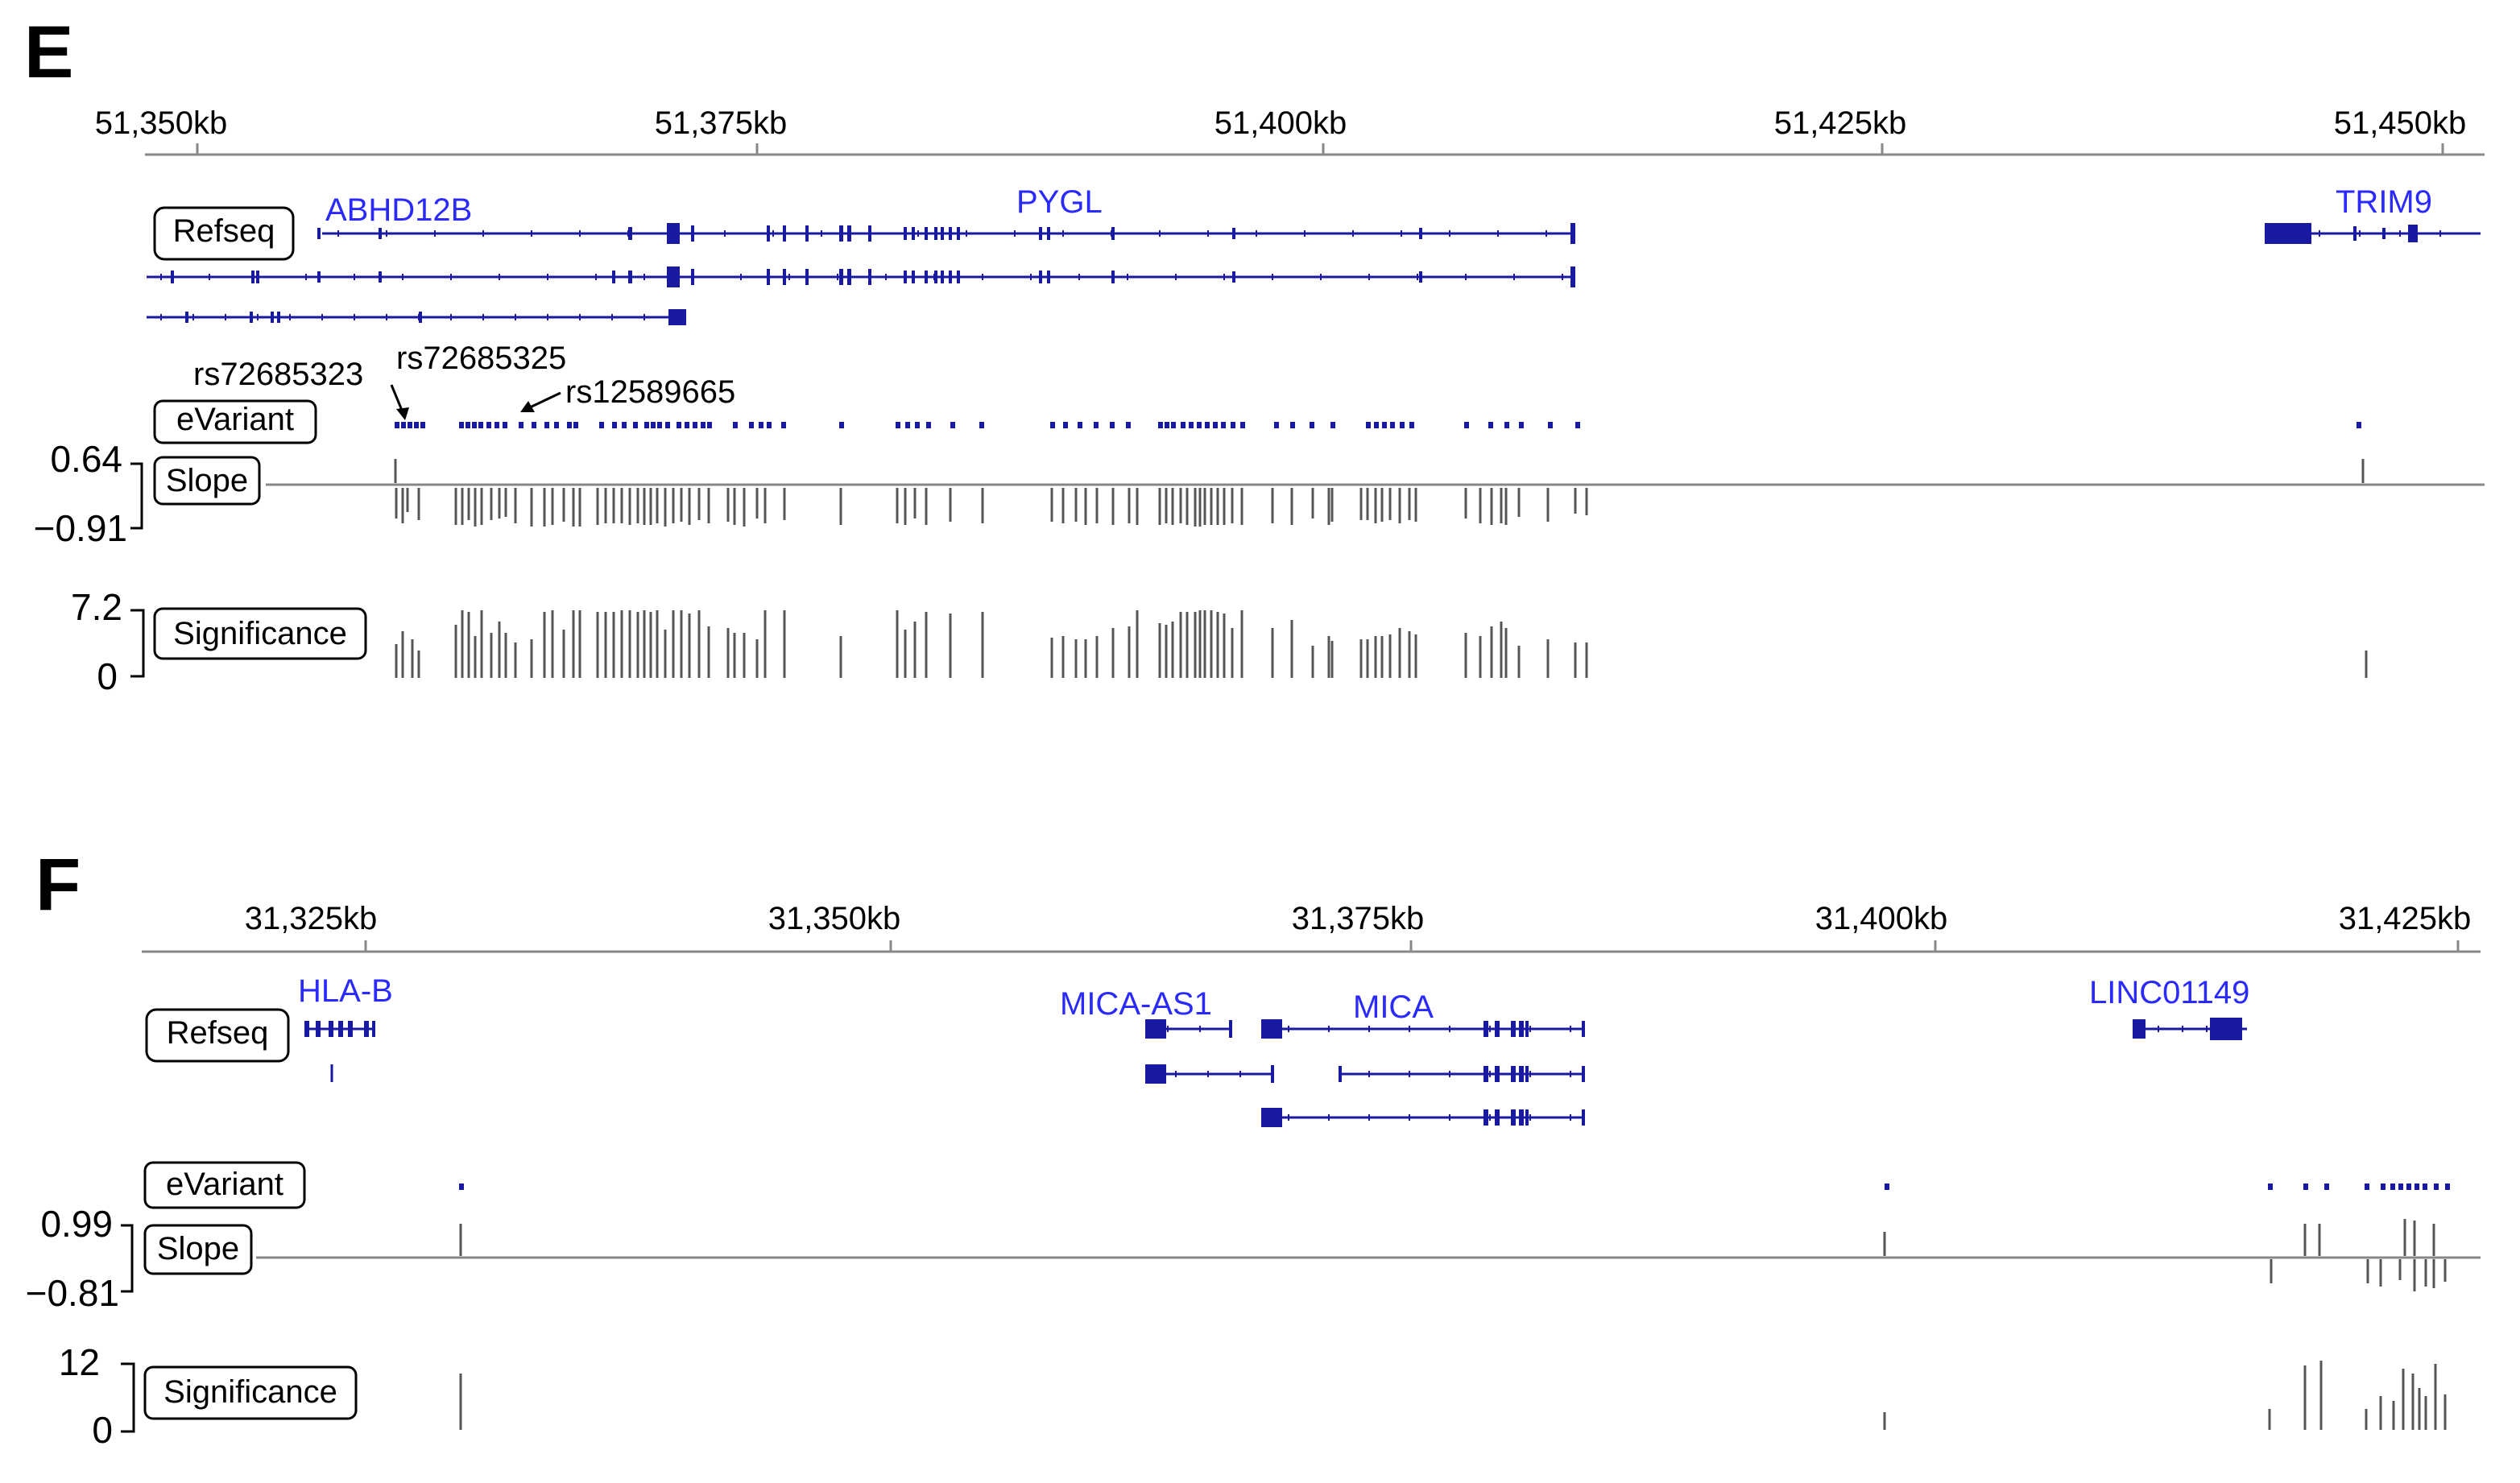 The width and height of the screenshot is (2520, 1483). I want to click on snp-label-rs72685325: rs72685325, so click(481, 358).